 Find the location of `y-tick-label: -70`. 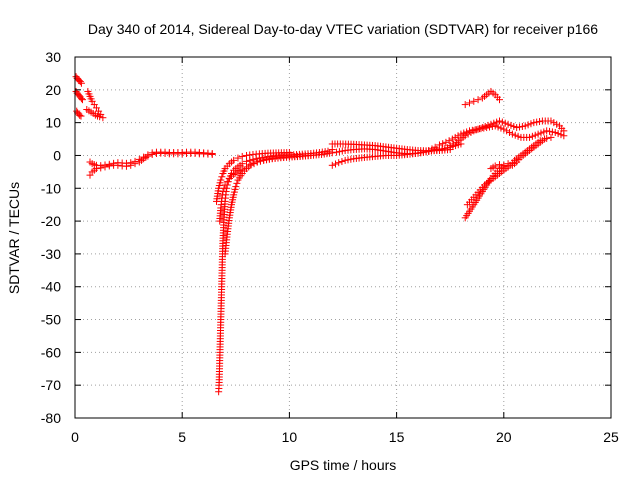

y-tick-label: -70 is located at coordinates (51, 385).